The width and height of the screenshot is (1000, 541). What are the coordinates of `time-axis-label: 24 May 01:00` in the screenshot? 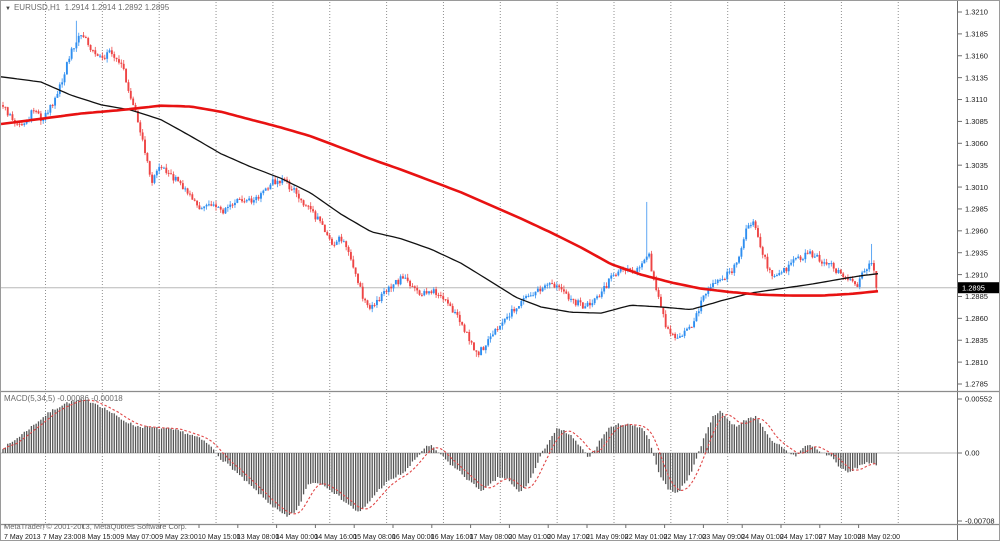 It's located at (762, 537).